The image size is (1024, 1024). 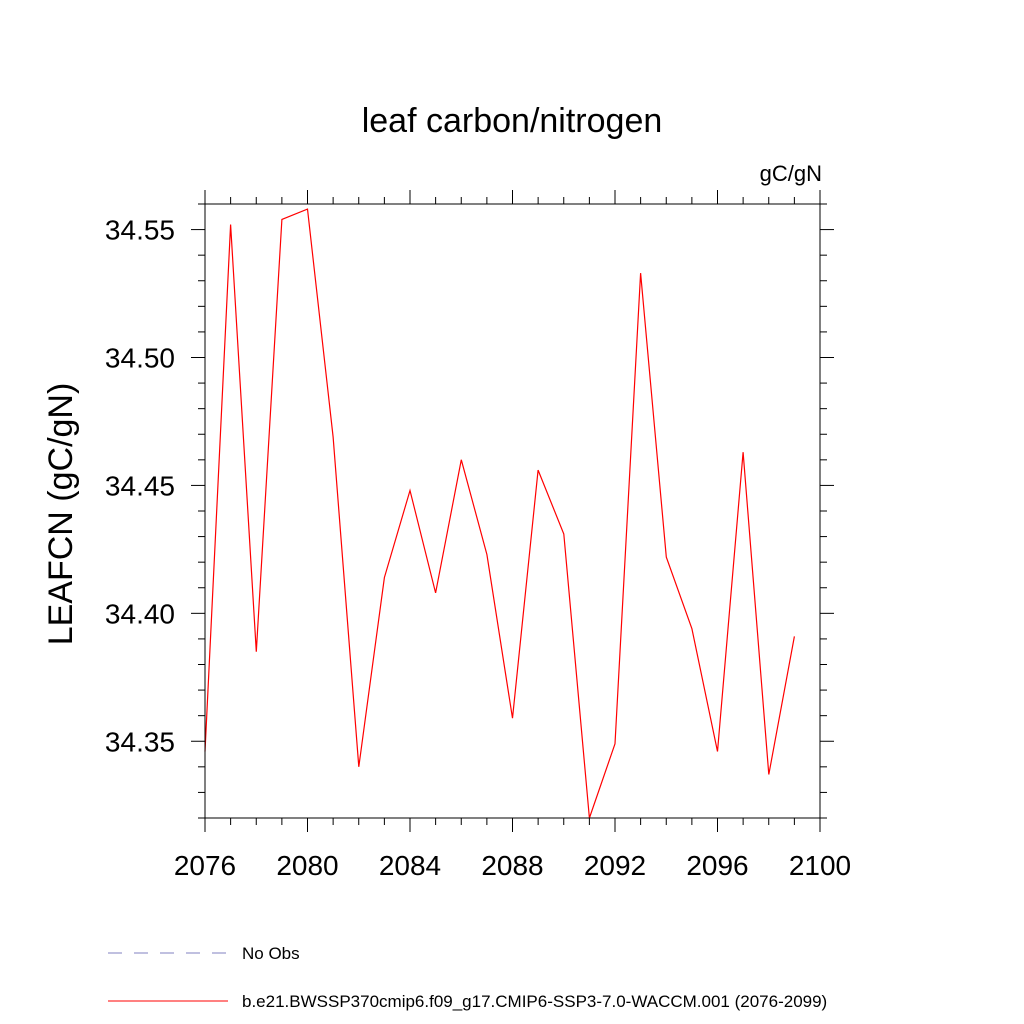 I want to click on y-tick-labels: 34.35 34.40 34.45 34.50 34.55, so click(x=140, y=486).